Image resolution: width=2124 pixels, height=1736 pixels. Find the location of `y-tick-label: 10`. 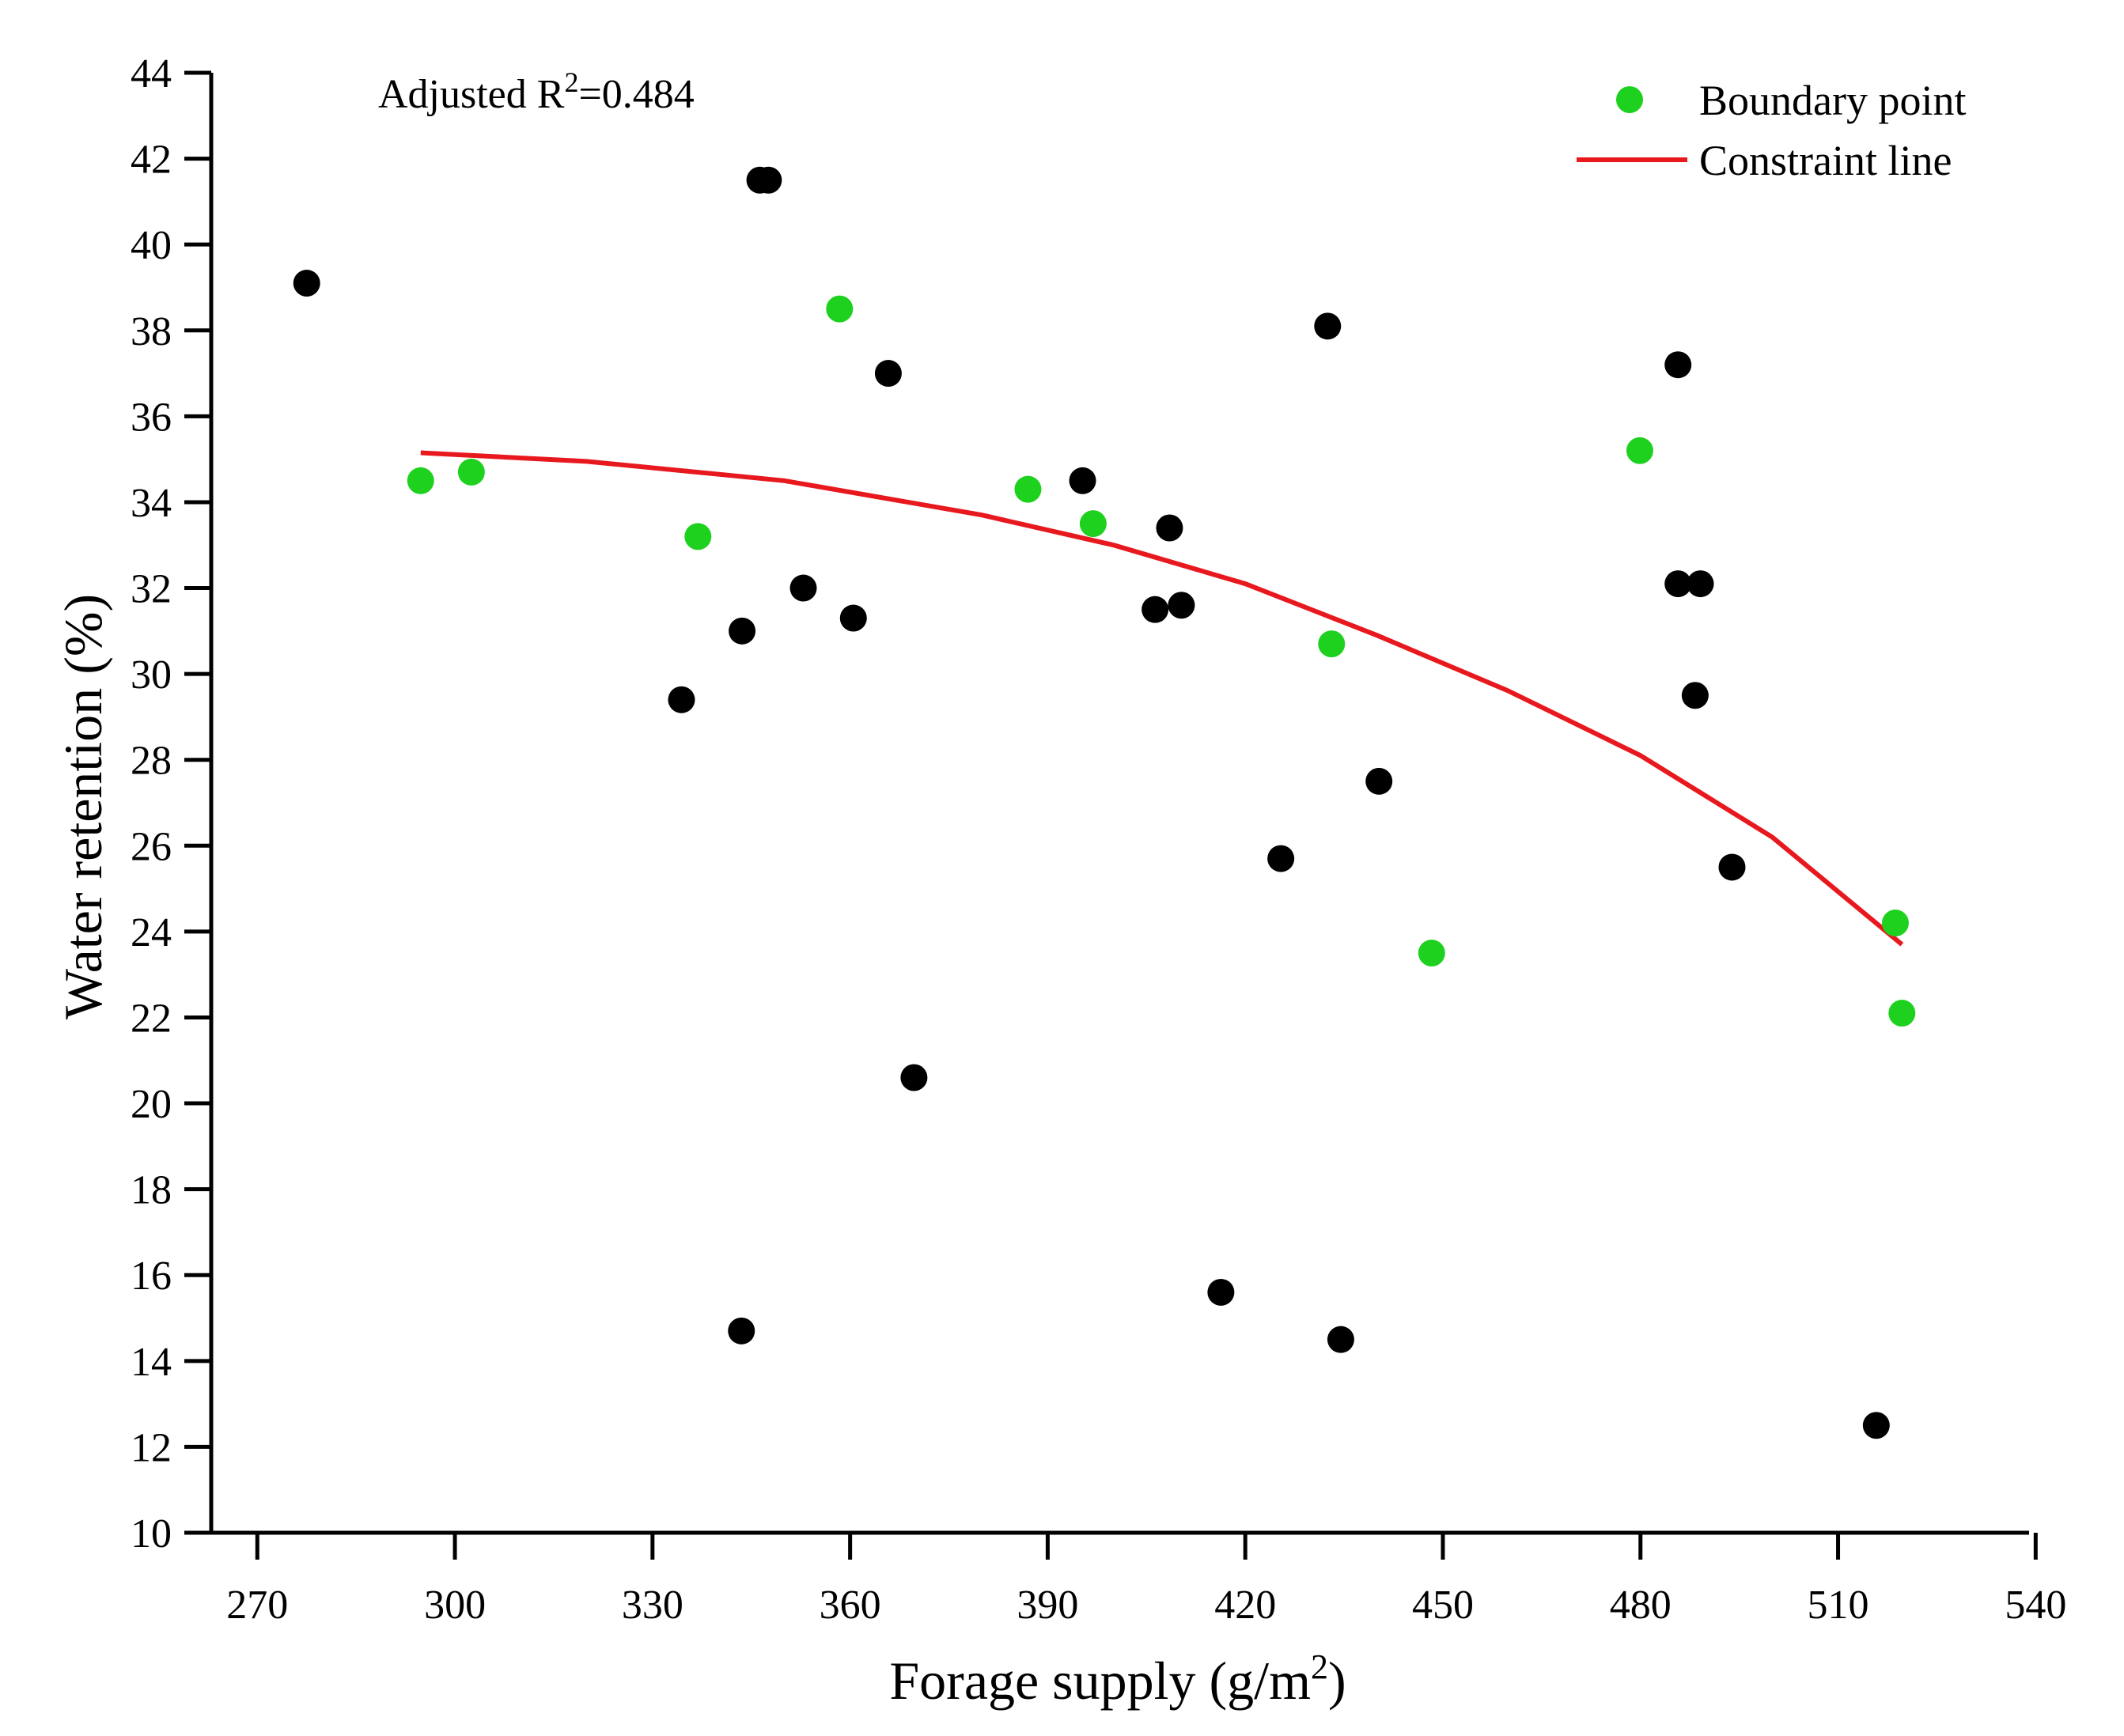

y-tick-label: 10 is located at coordinates (151, 1534).